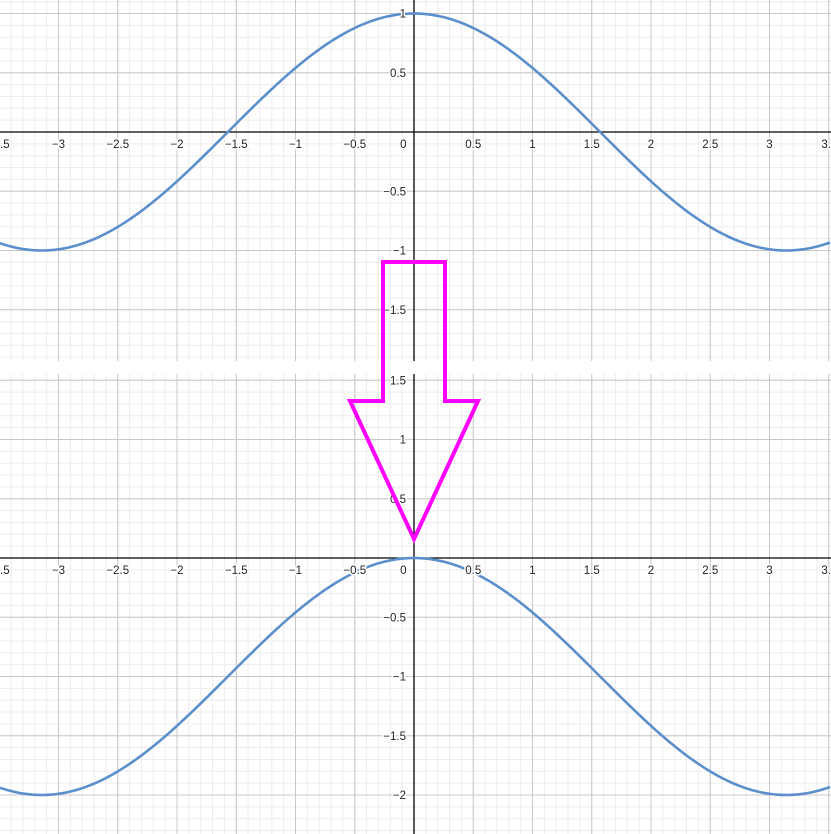  I want to click on down-arrow-icon, so click(414, 402).